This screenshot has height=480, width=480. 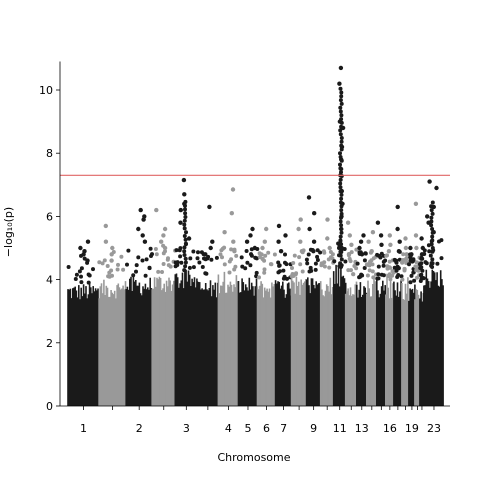 What do you see at coordinates (247, 428) in the screenshot?
I see `x-tick-label: 5` at bounding box center [247, 428].